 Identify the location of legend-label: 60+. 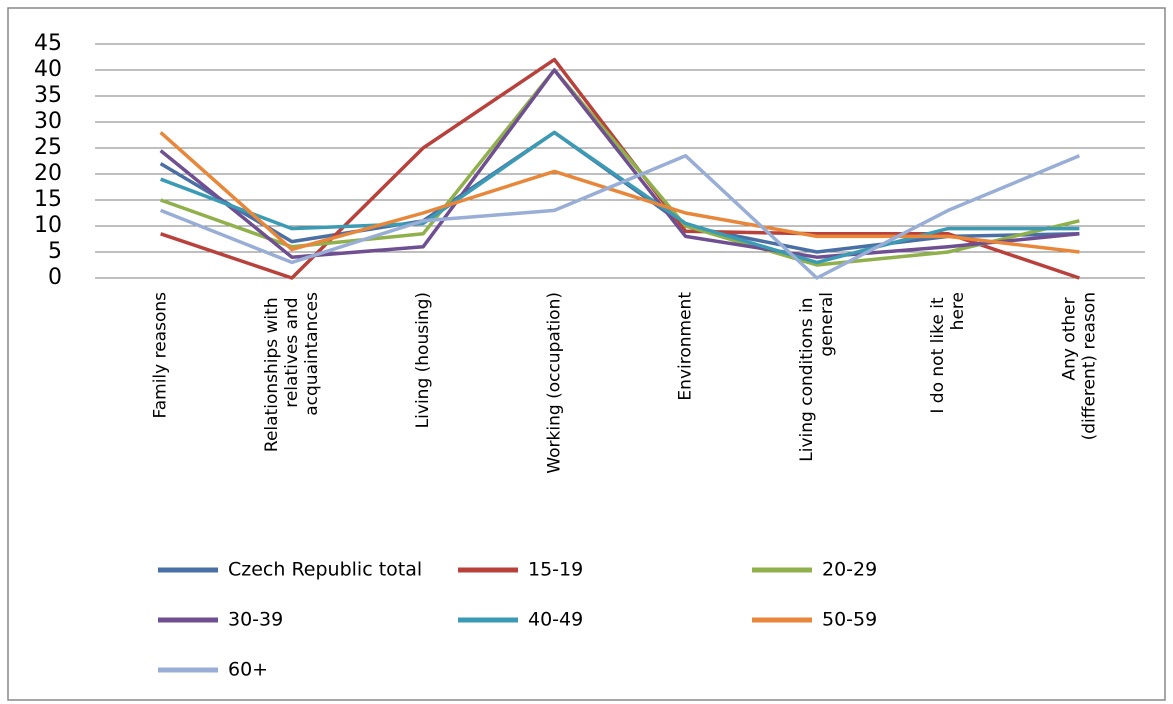
(248, 670).